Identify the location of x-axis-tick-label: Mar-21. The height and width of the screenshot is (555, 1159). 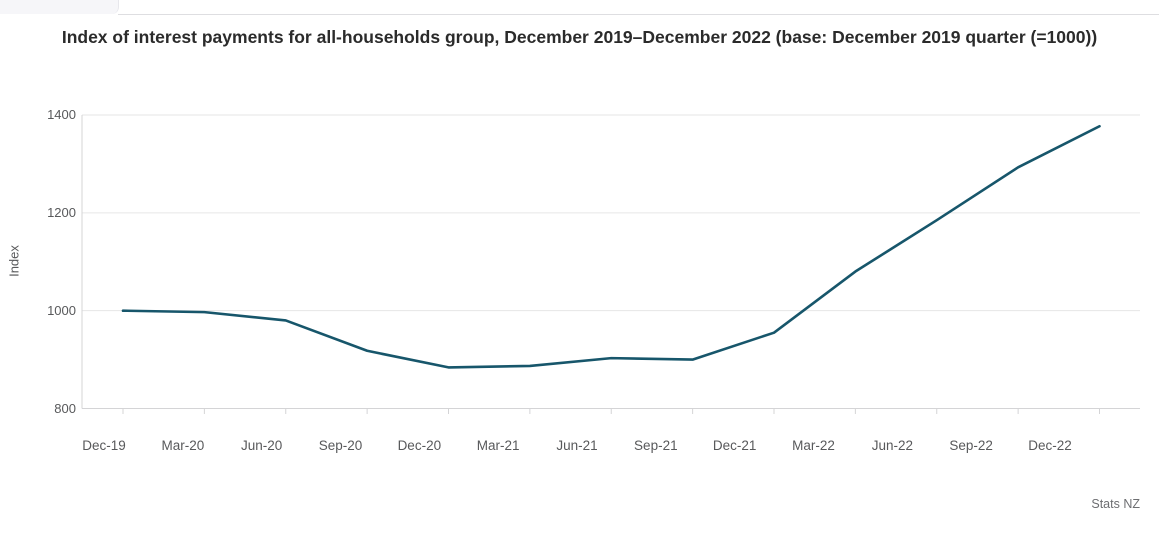
(498, 445).